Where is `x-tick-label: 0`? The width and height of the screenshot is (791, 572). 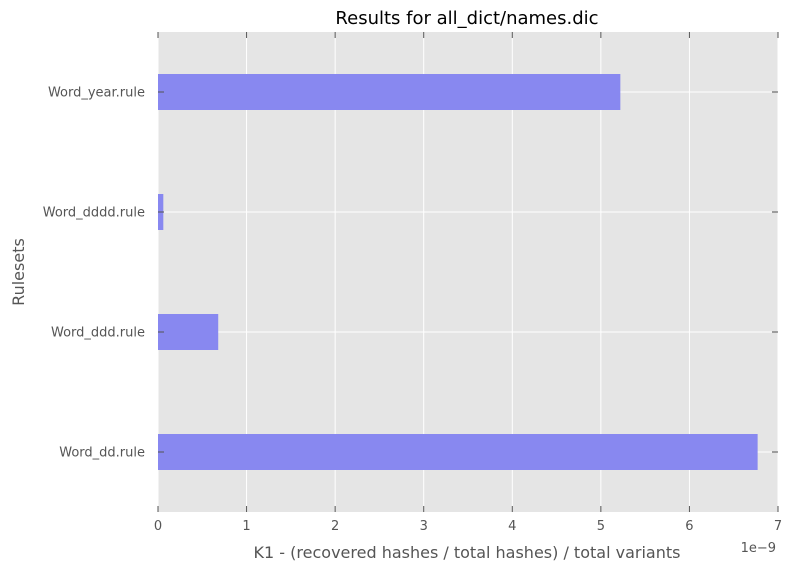 x-tick-label: 0 is located at coordinates (158, 526).